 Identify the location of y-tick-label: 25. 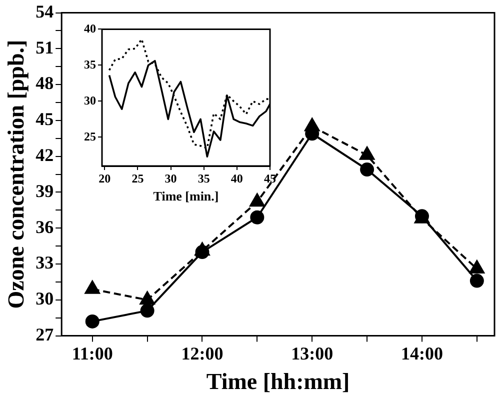
(90, 136).